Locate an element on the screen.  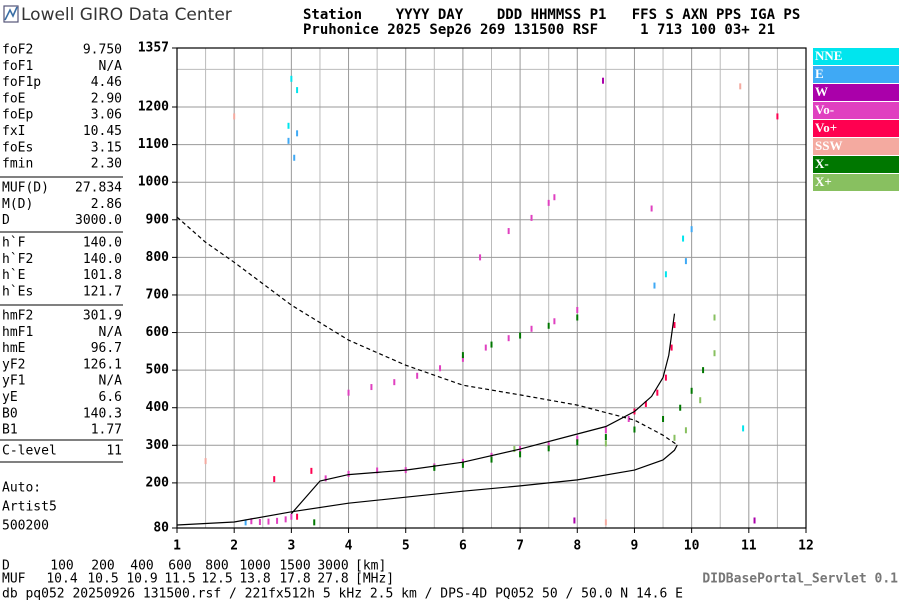
x-tick-label: 2 is located at coordinates (234, 546).